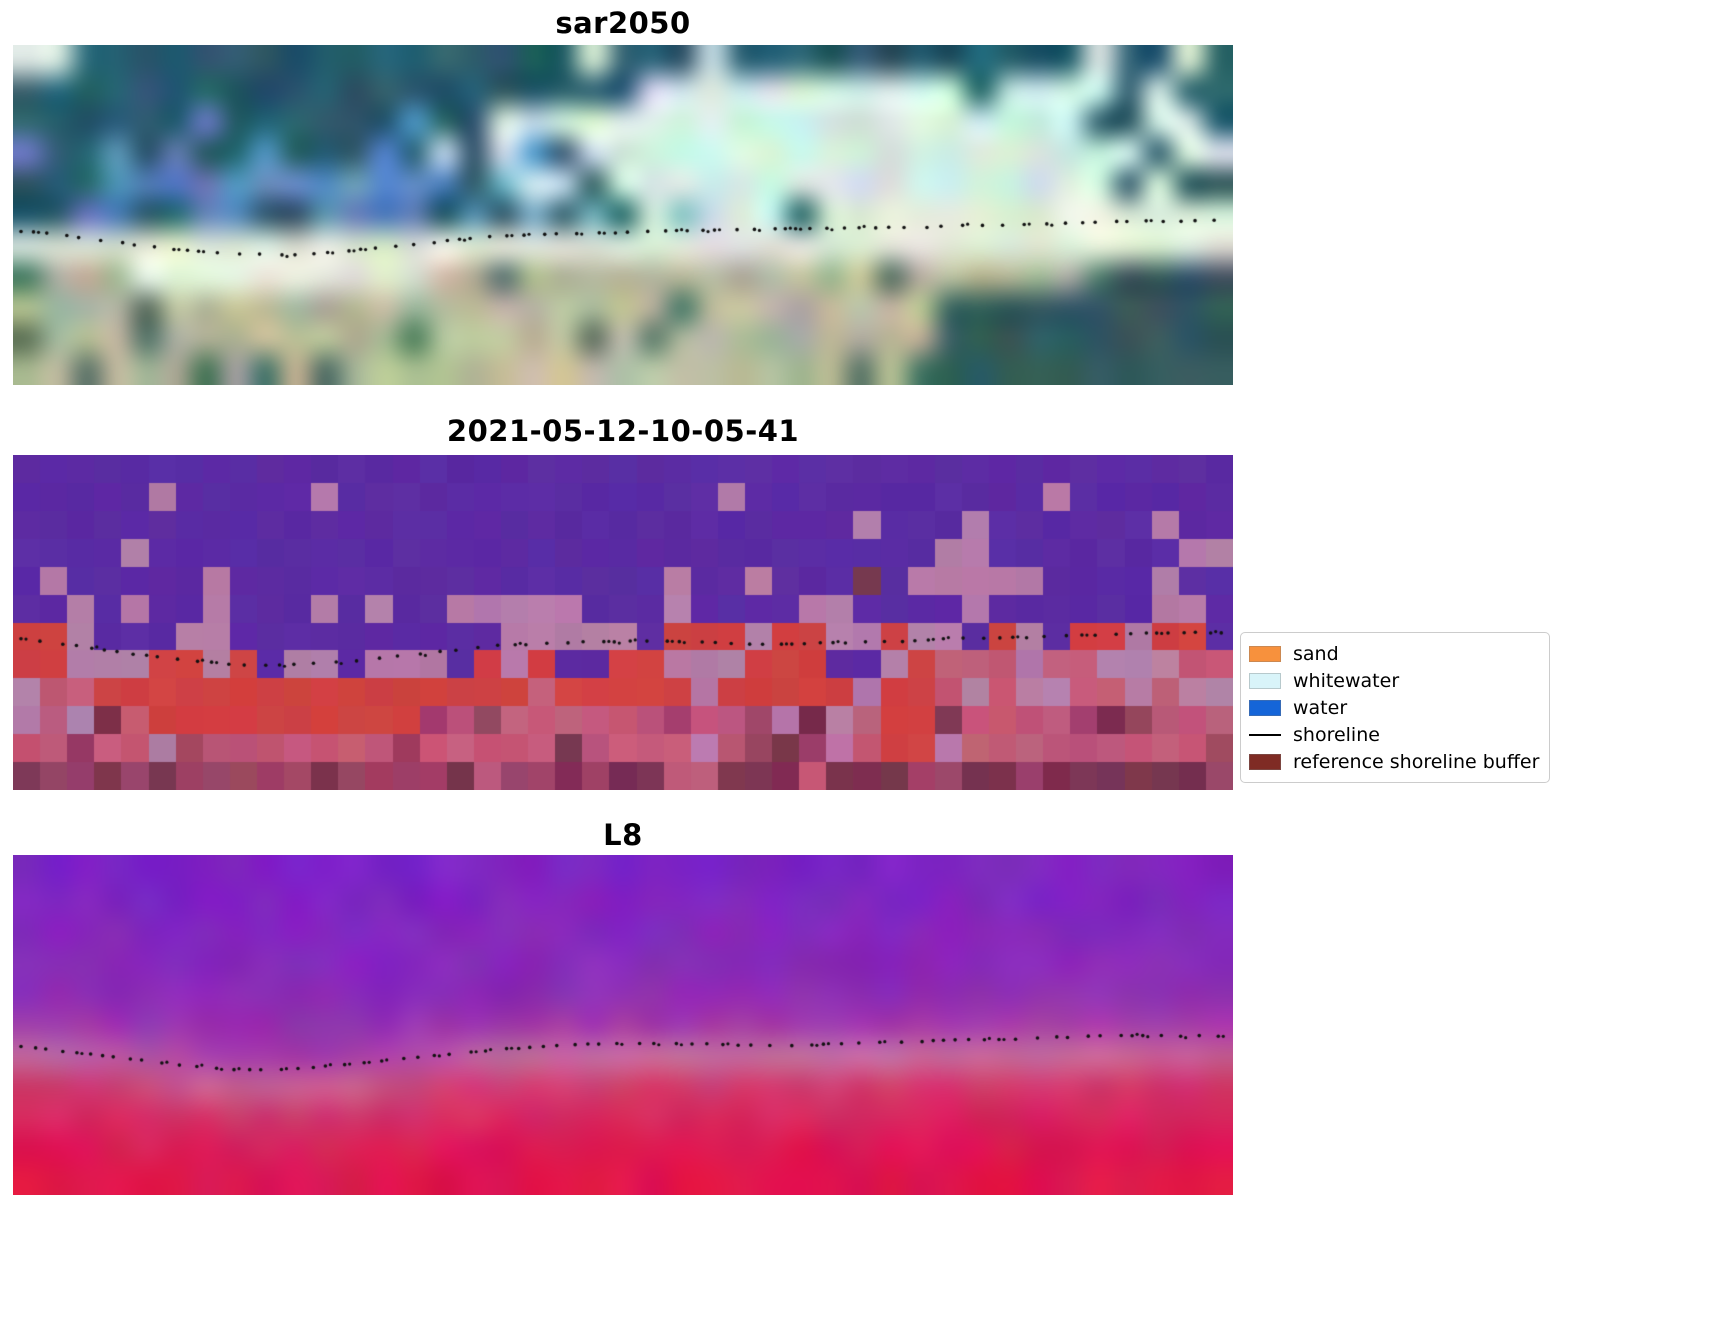 The height and width of the screenshot is (1337, 1734). What do you see at coordinates (1346, 680) in the screenshot?
I see `legend-label-whitewater: whitewater` at bounding box center [1346, 680].